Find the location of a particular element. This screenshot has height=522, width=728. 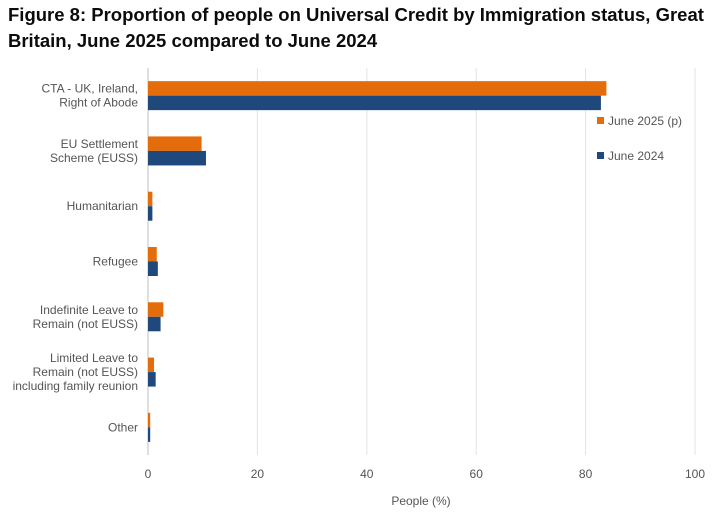

x-tick-label: 20 is located at coordinates (258, 474).